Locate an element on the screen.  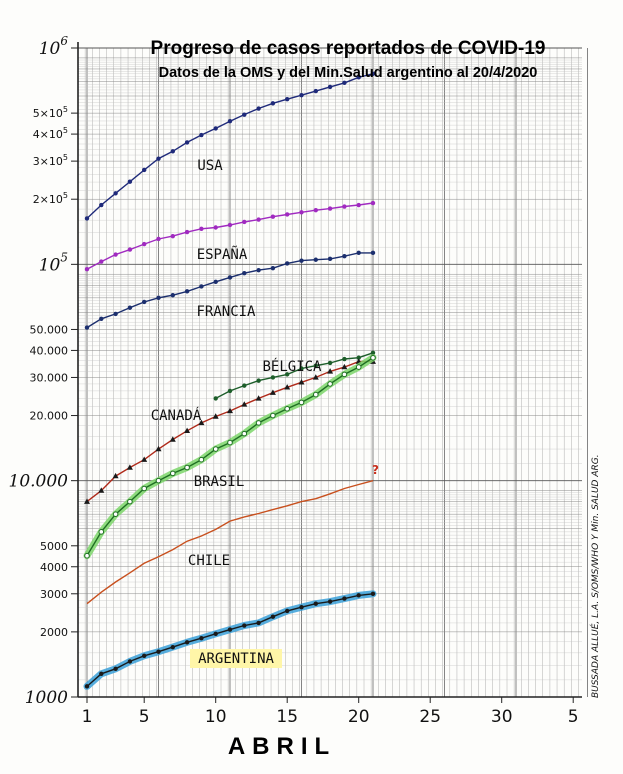
y-tick-label: 20.000 is located at coordinates (49, 416).